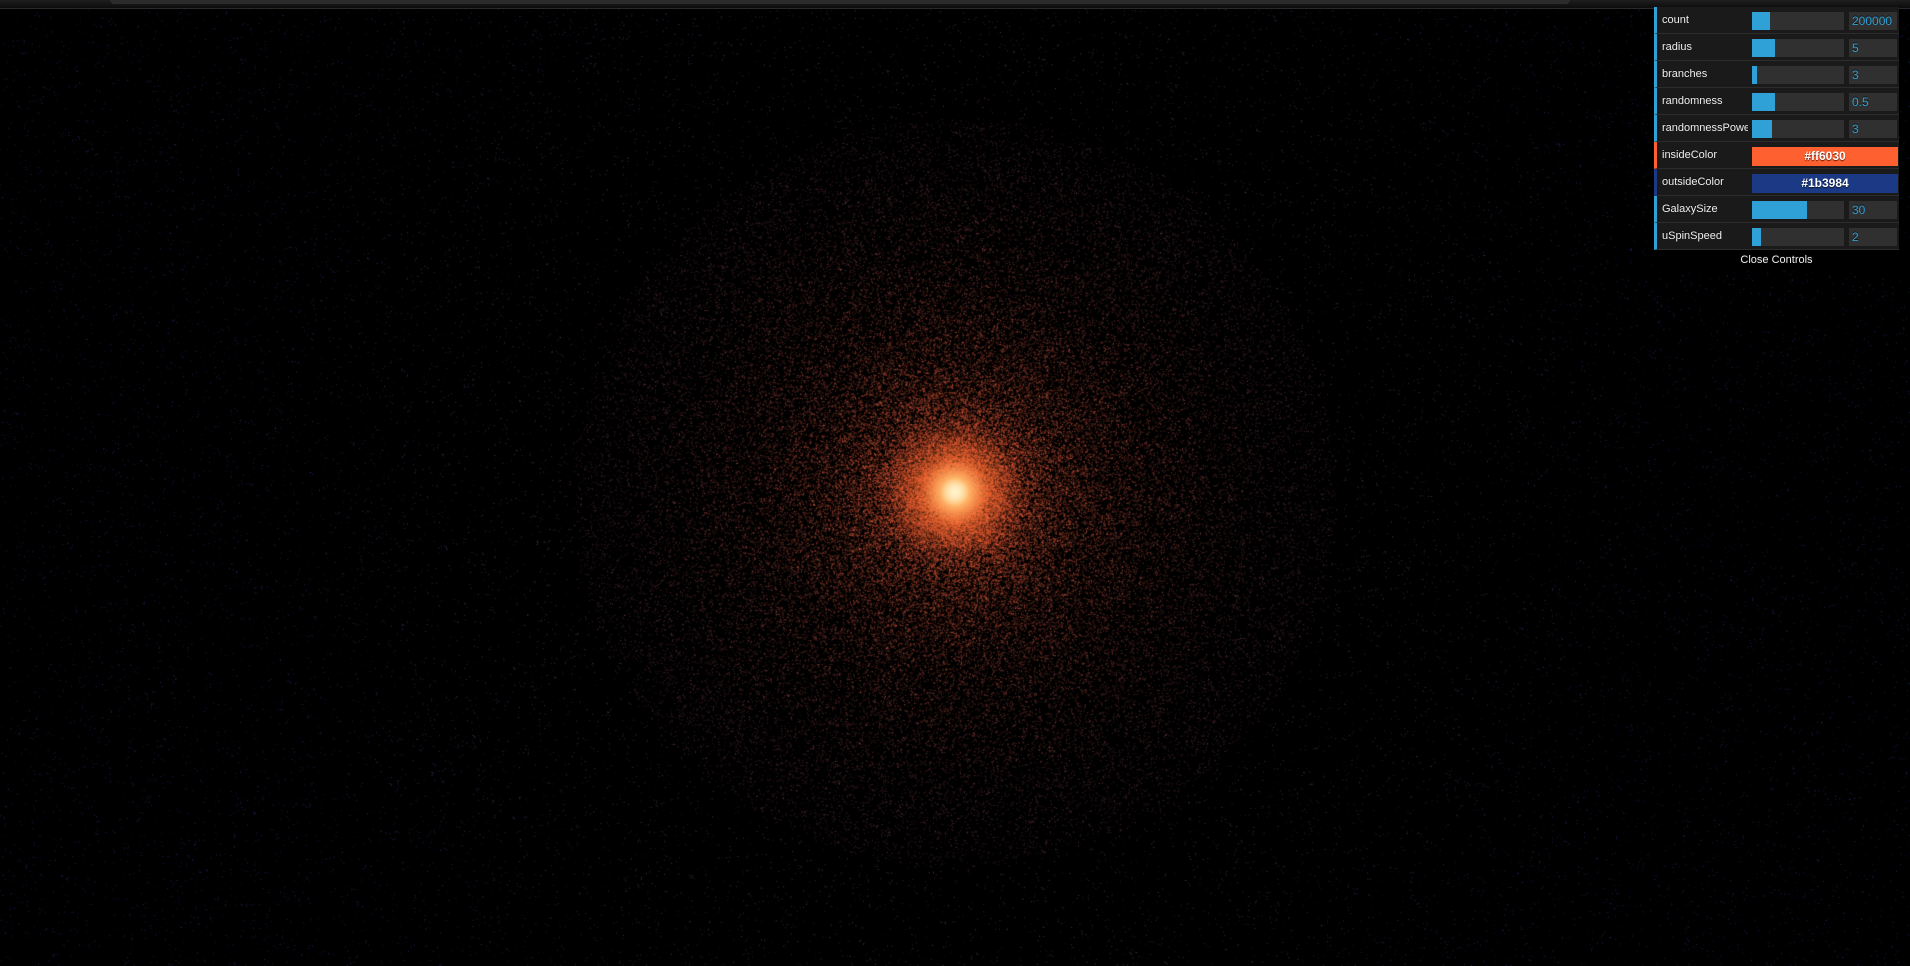 This screenshot has width=1910, height=966. Describe the element at coordinates (1873, 129) in the screenshot. I see `randomness-power-input: 3` at that location.